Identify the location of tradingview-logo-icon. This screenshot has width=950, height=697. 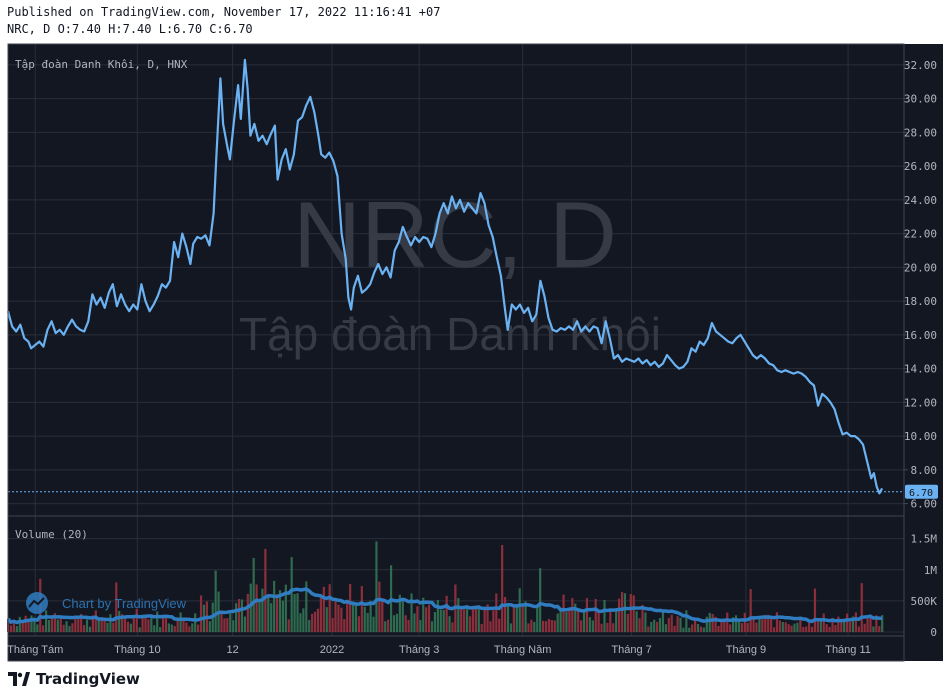
(19, 679).